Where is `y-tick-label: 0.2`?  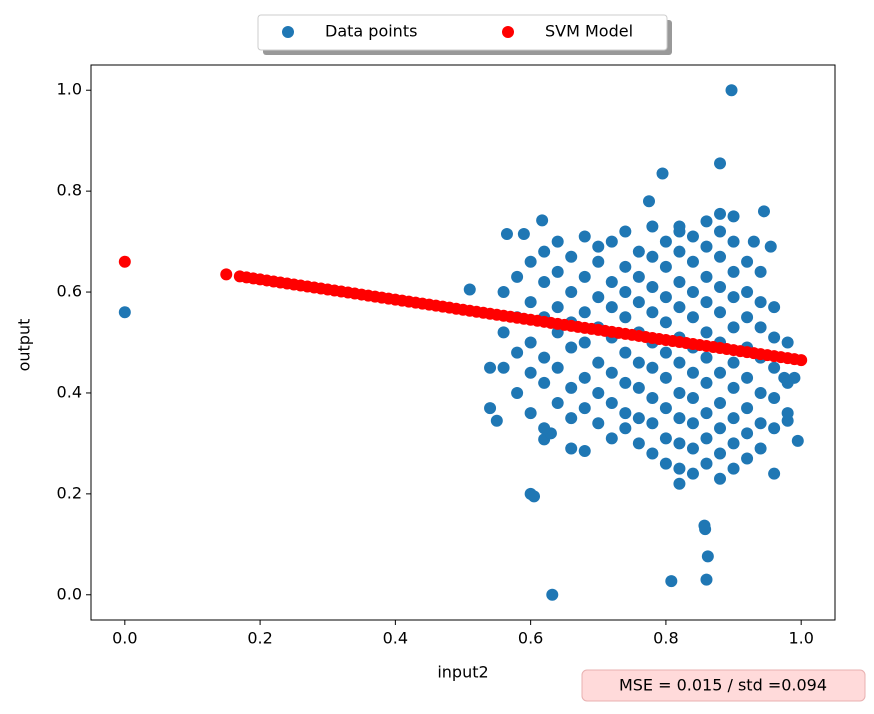 y-tick-label: 0.2 is located at coordinates (69, 492).